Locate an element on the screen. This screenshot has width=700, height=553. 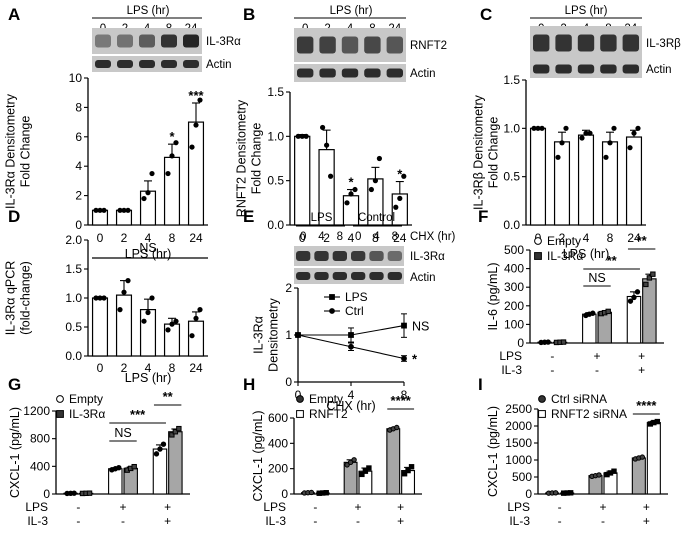
panel-a-ytick-label: 2 is located at coordinates (78, 196).